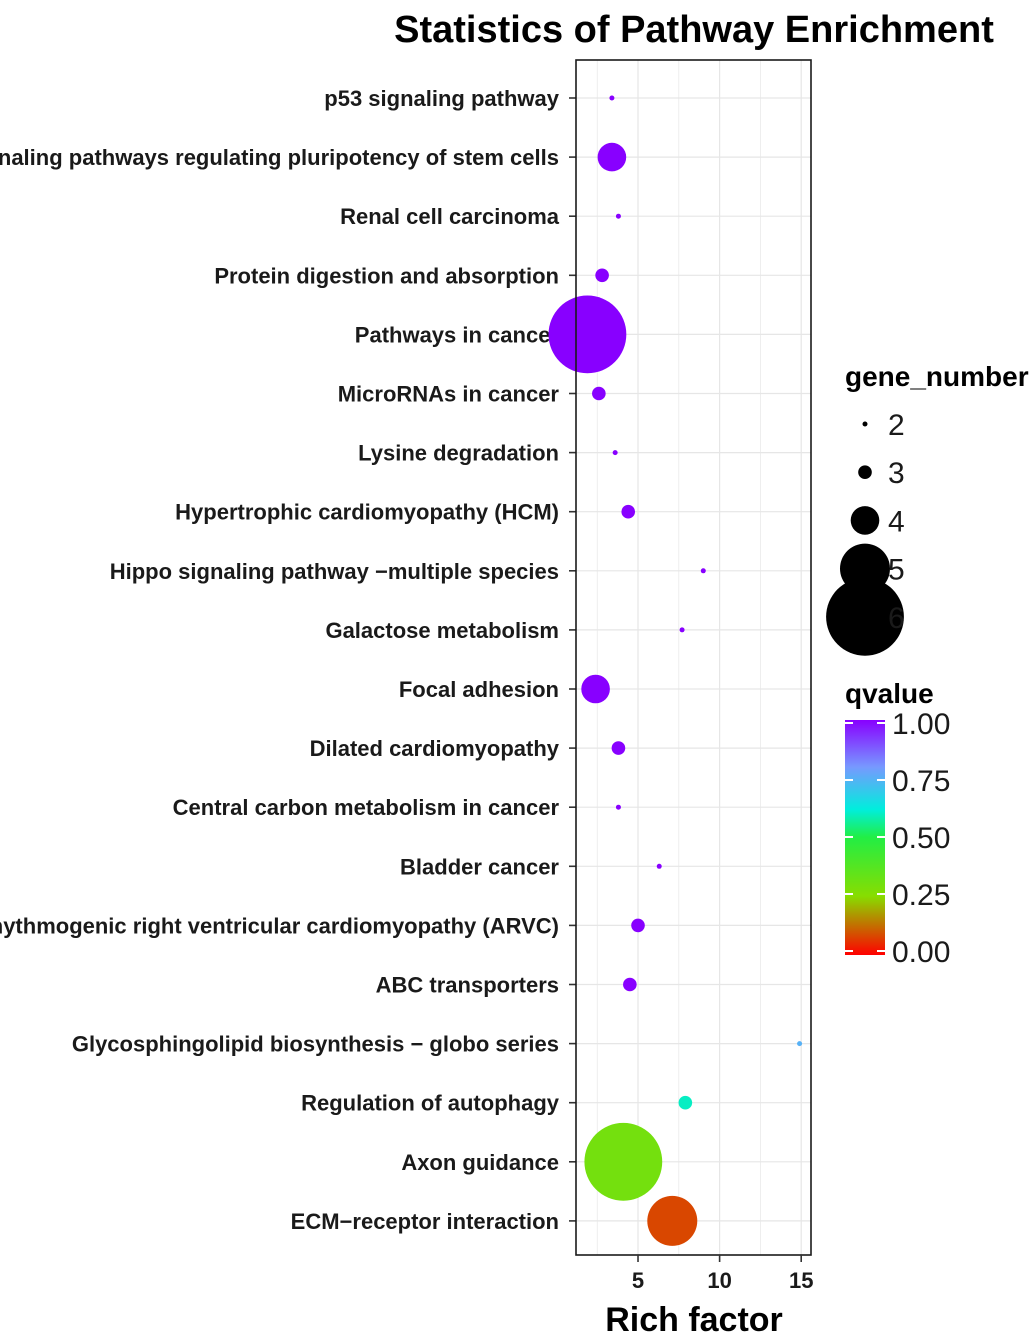 This screenshot has height=1339, width=1030. I want to click on pathway-label: Central carbon metabolism in cancer, so click(366, 807).